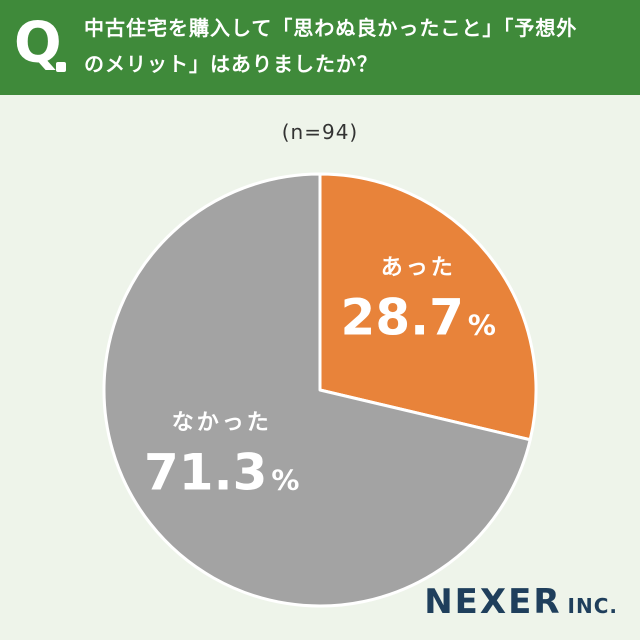 The height and width of the screenshot is (640, 640). What do you see at coordinates (418, 317) in the screenshot?
I see `slice-value-1: 28.7%` at bounding box center [418, 317].